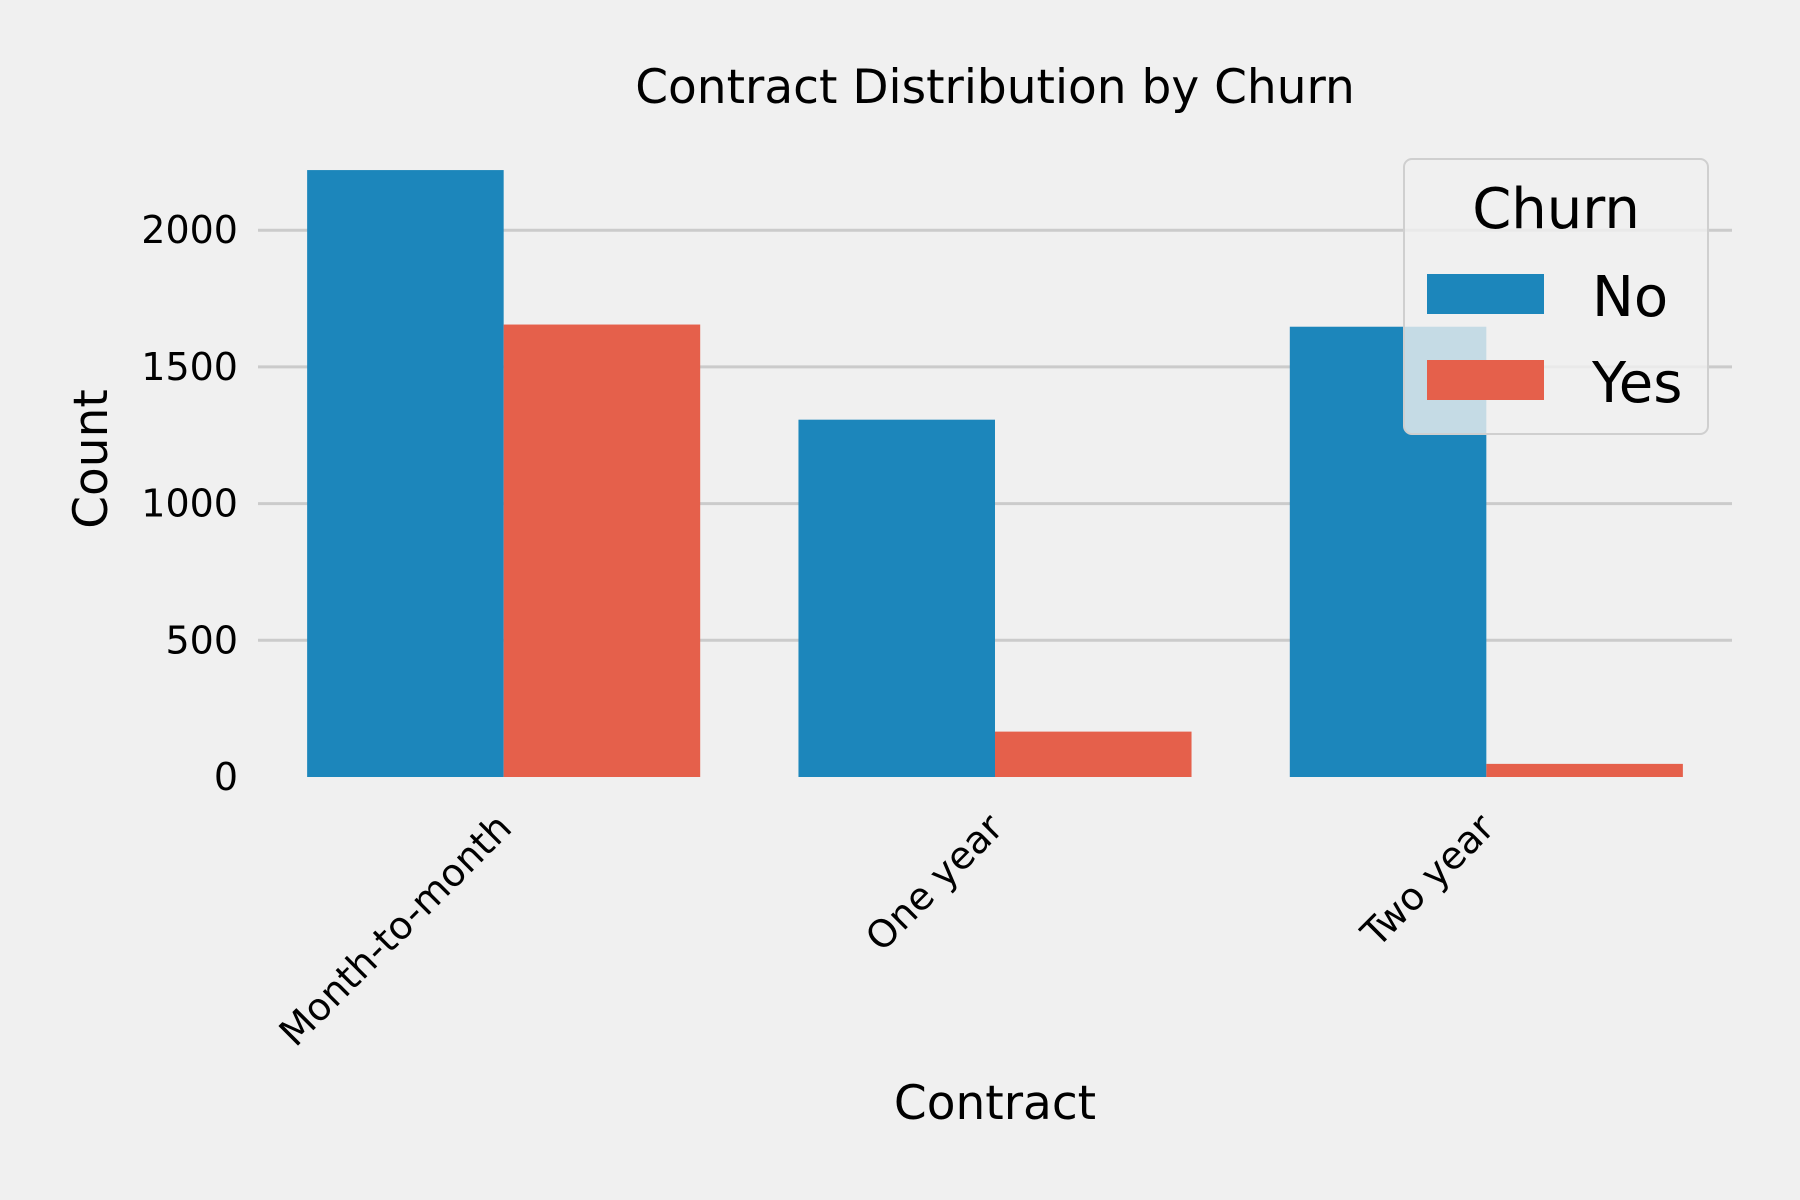 Image resolution: width=1800 pixels, height=1200 pixels. I want to click on y-tick-label: 1000, so click(189, 504).